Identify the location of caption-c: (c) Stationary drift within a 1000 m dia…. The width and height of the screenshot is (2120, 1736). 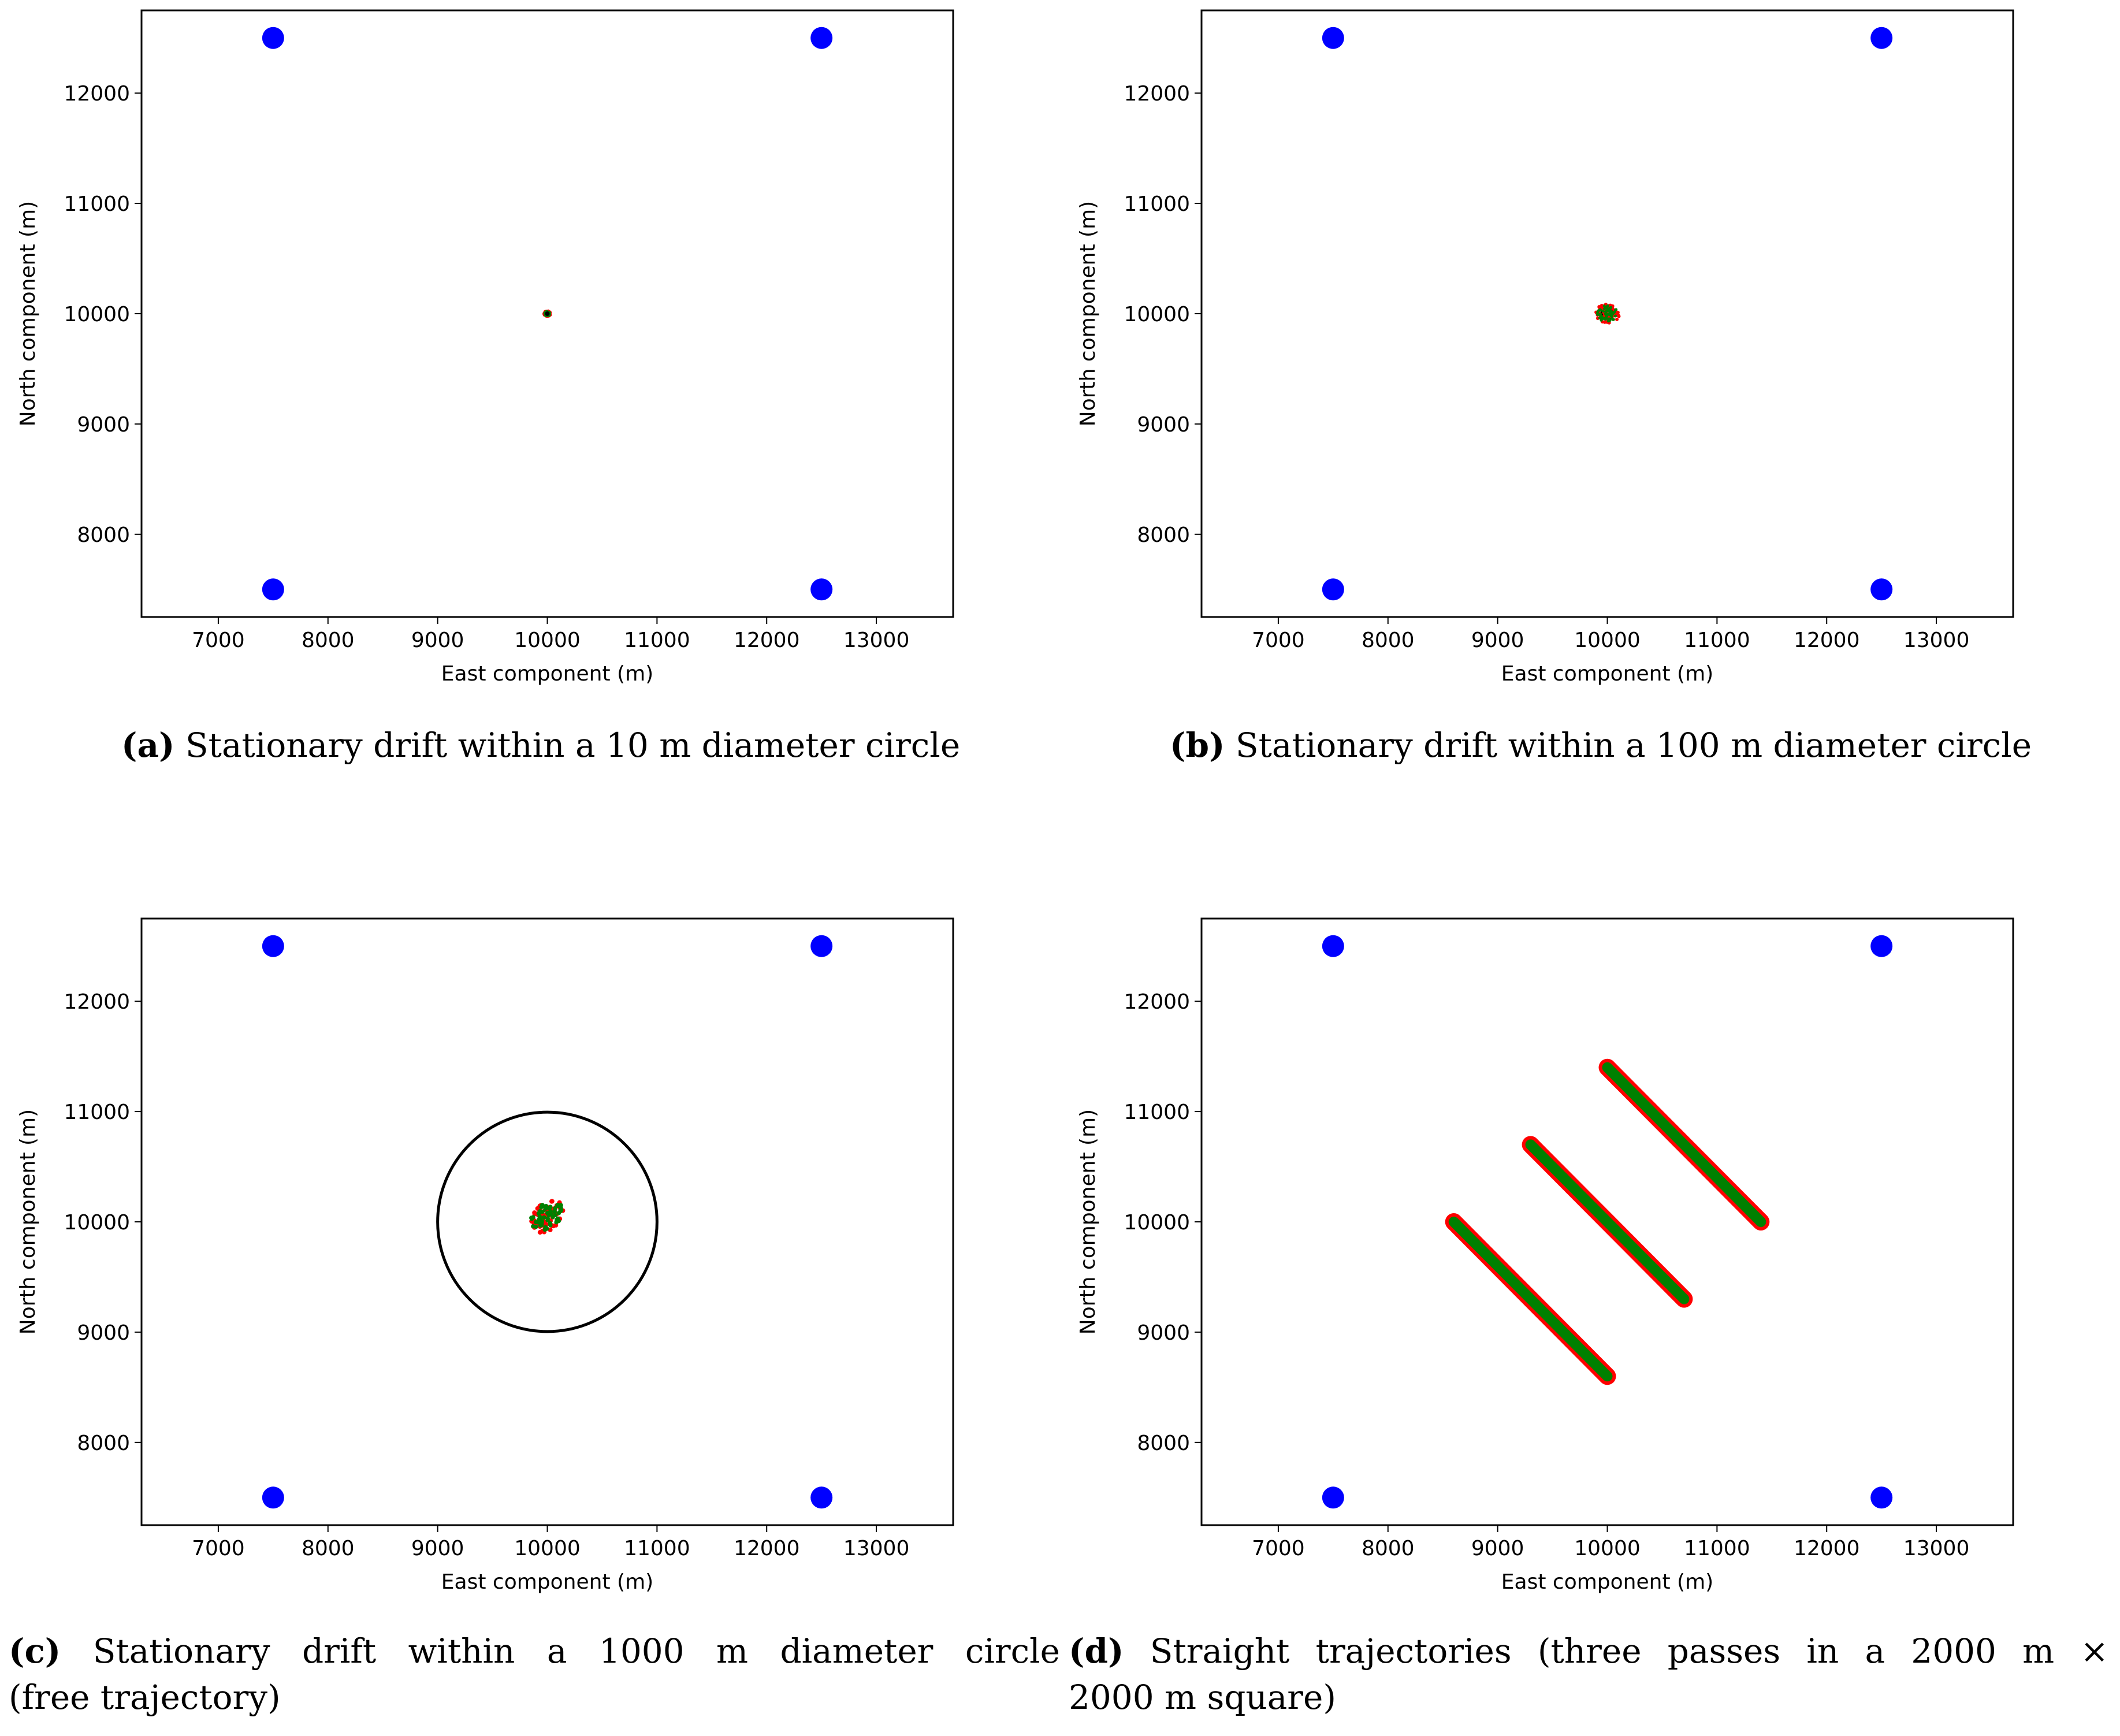
(534, 1651).